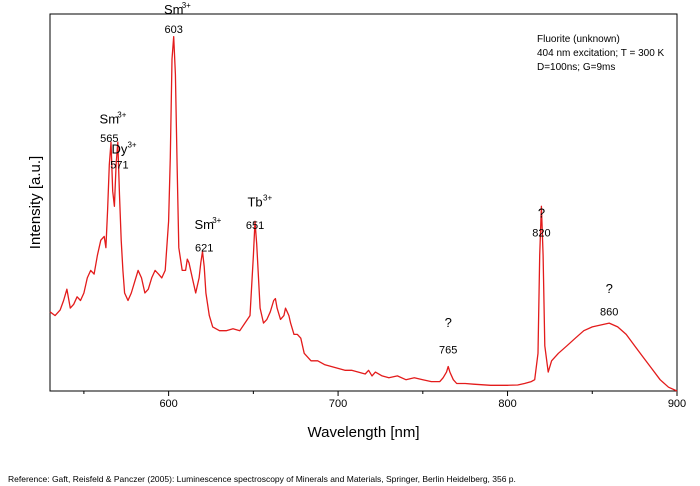 This screenshot has width=700, height=486. Describe the element at coordinates (204, 249) in the screenshot. I see `peak-wavelength-label: 621` at that location.